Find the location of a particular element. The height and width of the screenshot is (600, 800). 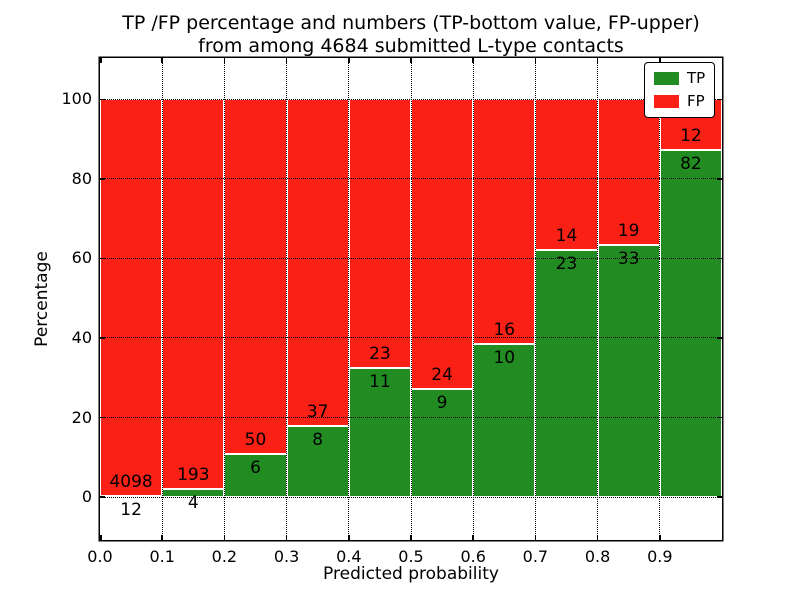

legend-item-tp: TP is located at coordinates (679, 78).